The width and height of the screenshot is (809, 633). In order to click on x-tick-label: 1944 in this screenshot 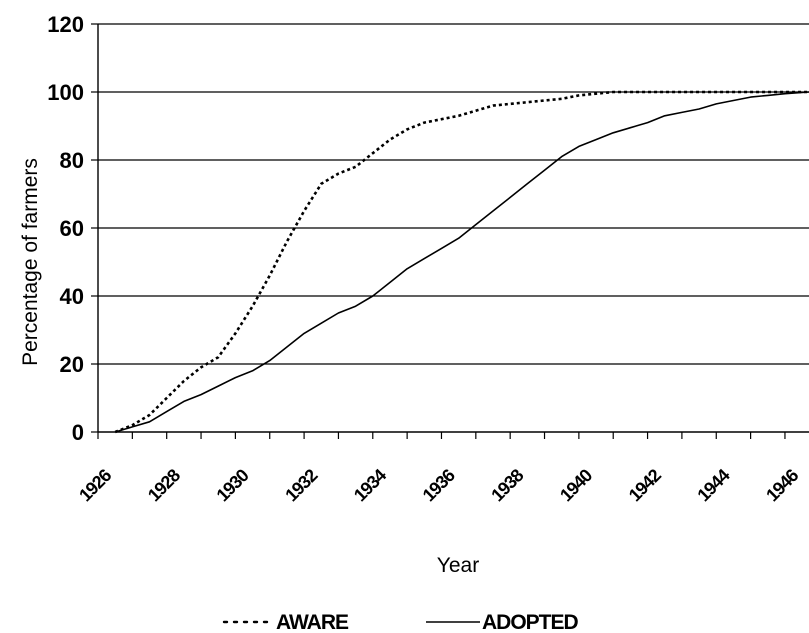, I will do `click(713, 485)`.